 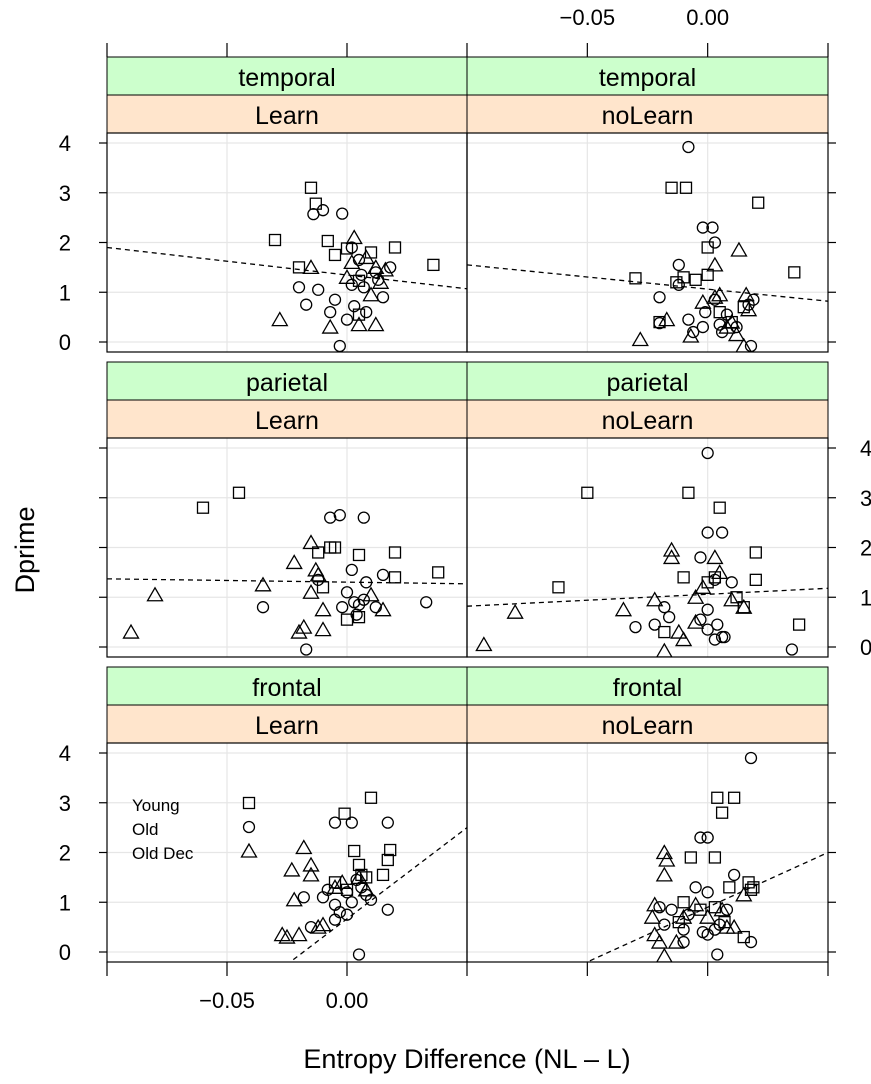 What do you see at coordinates (287, 726) in the screenshot?
I see `condition-strip-label: Learn` at bounding box center [287, 726].